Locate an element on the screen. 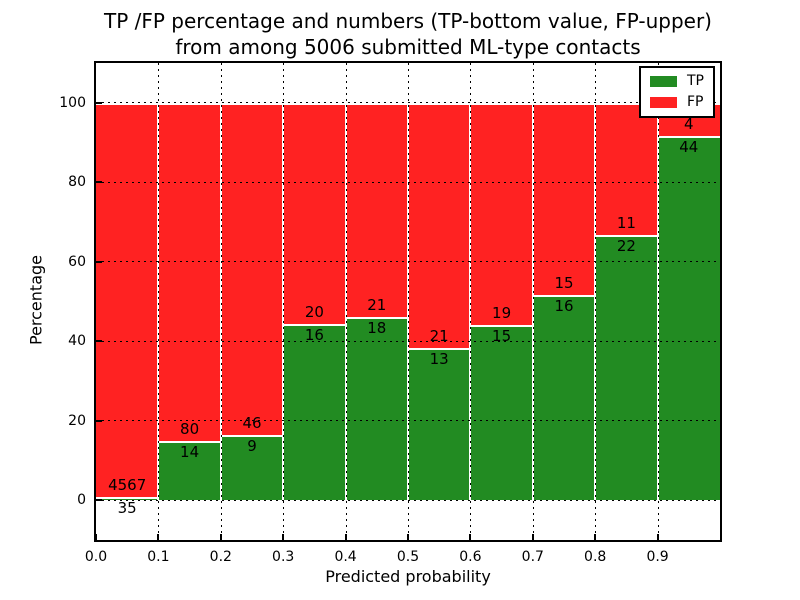 The image size is (800, 600). vgridline-0.5 is located at coordinates (408, 301).